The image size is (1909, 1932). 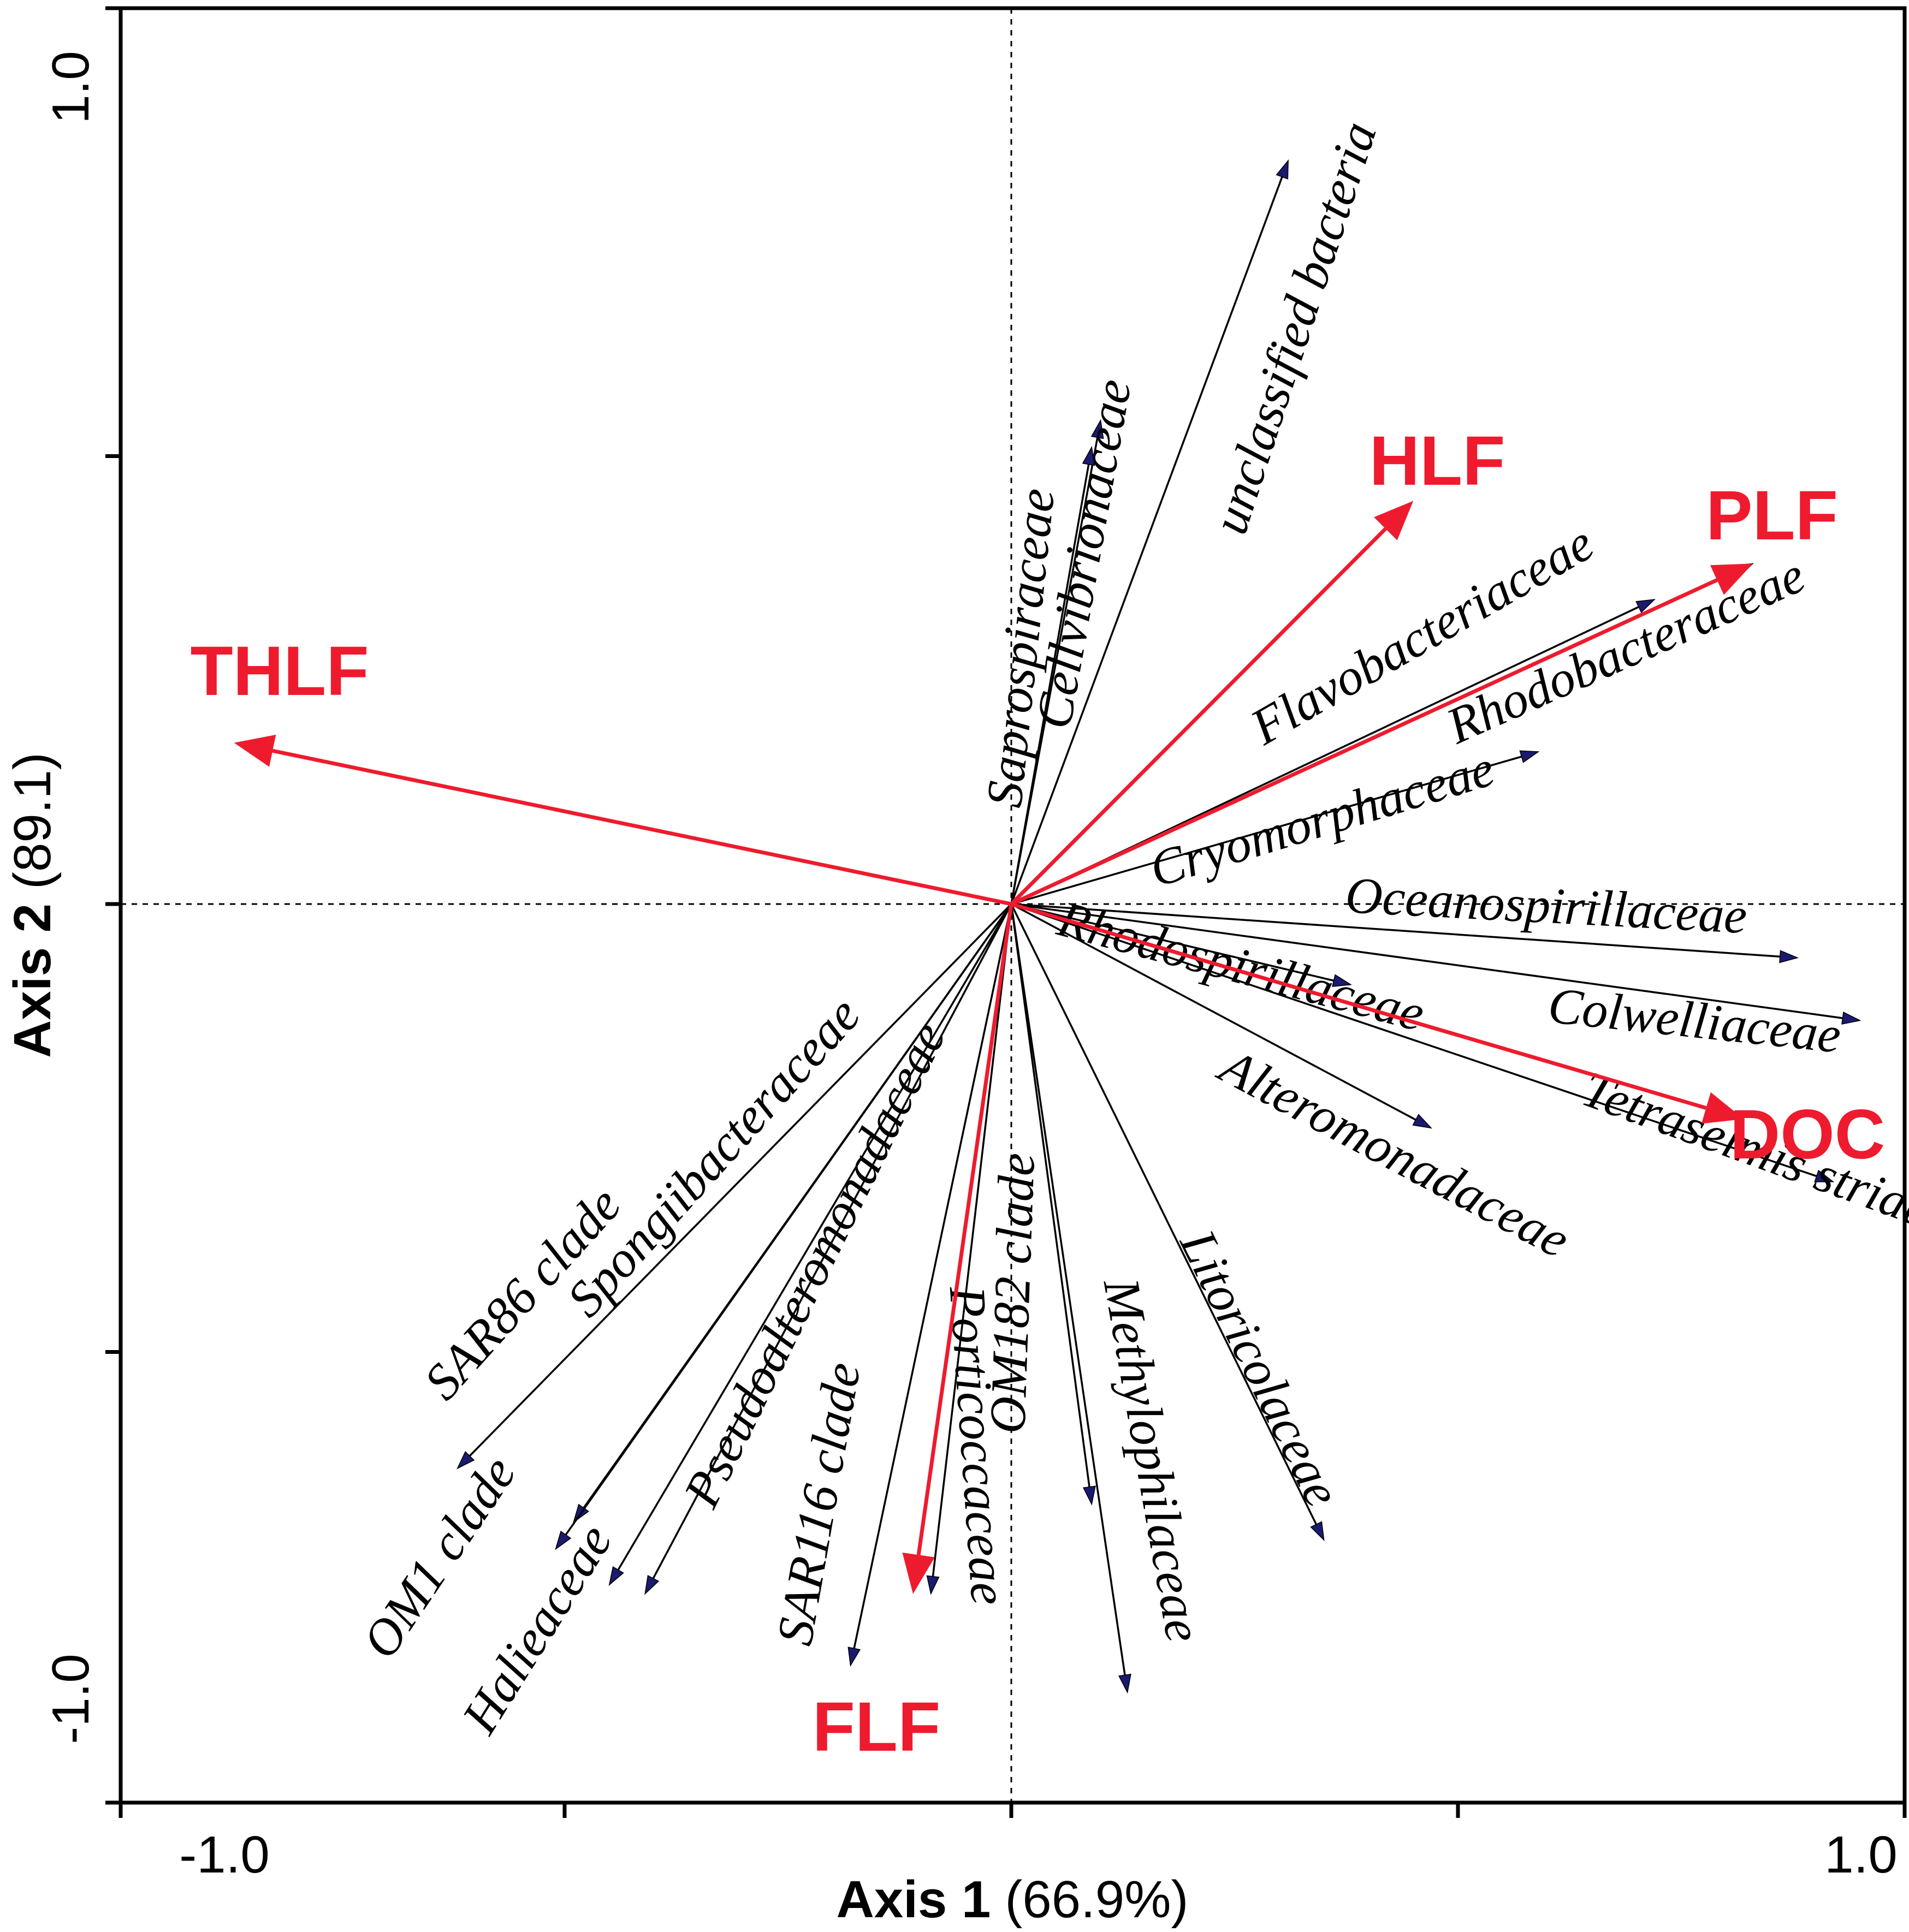 I want to click on env-label: PLF, so click(x=1772, y=516).